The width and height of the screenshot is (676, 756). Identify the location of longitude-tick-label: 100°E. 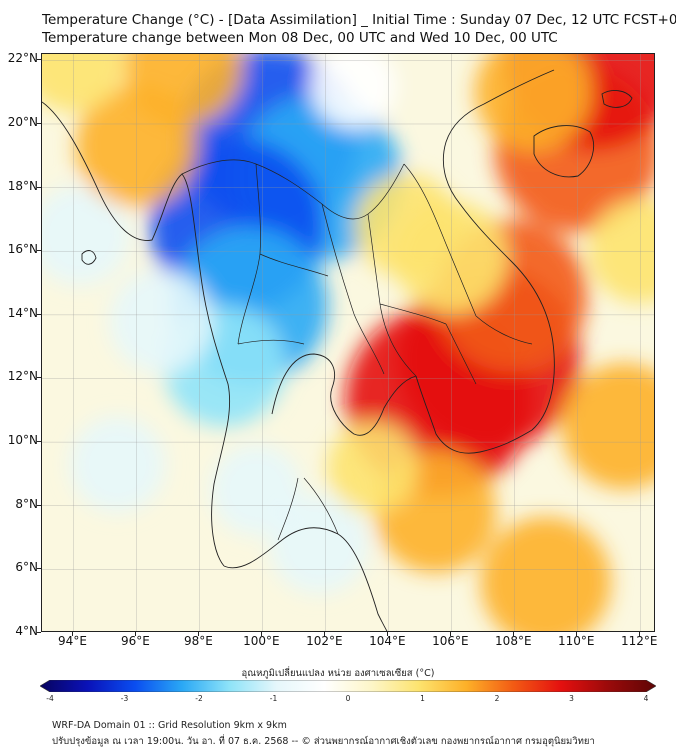
(261, 641).